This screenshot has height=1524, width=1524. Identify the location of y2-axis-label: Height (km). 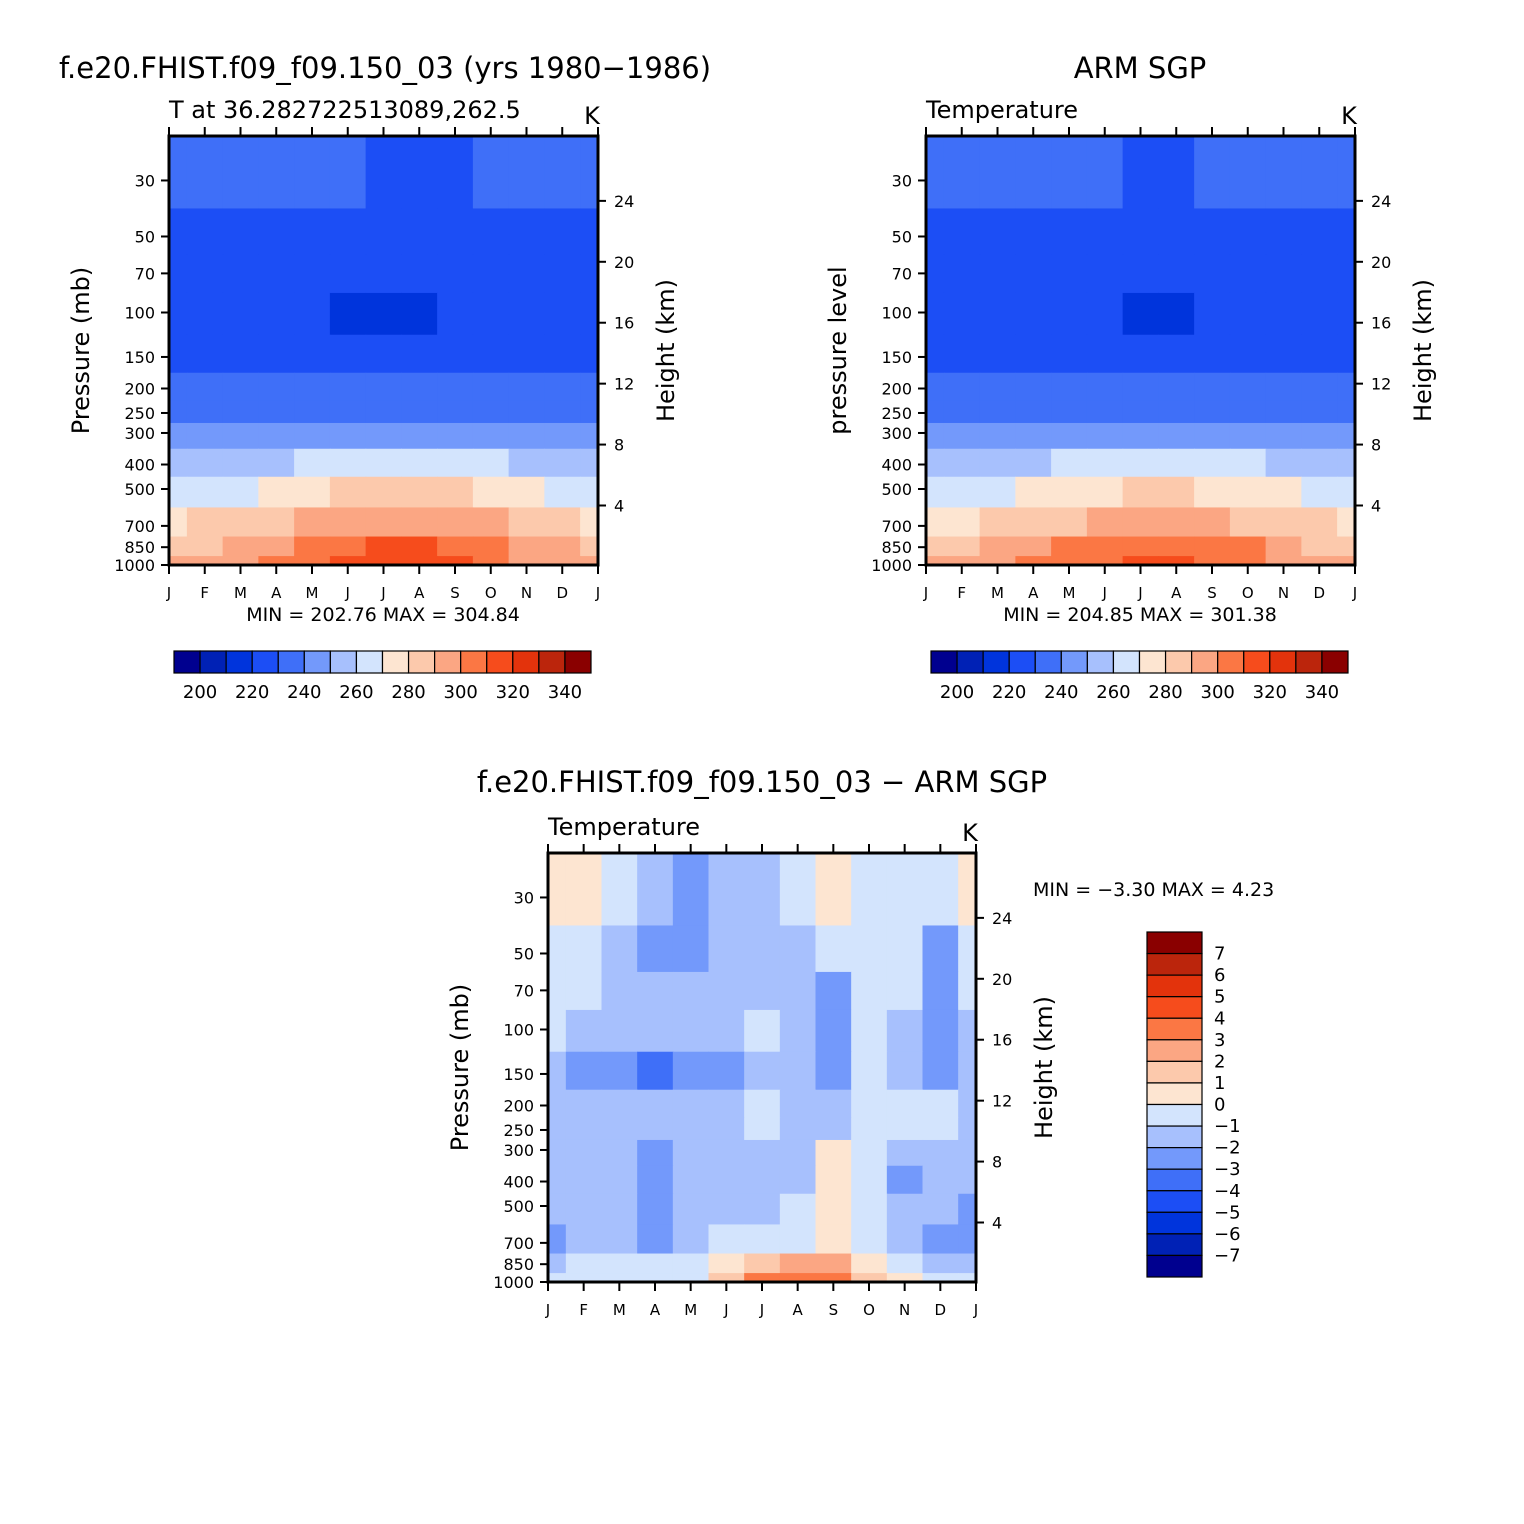
(1423, 350).